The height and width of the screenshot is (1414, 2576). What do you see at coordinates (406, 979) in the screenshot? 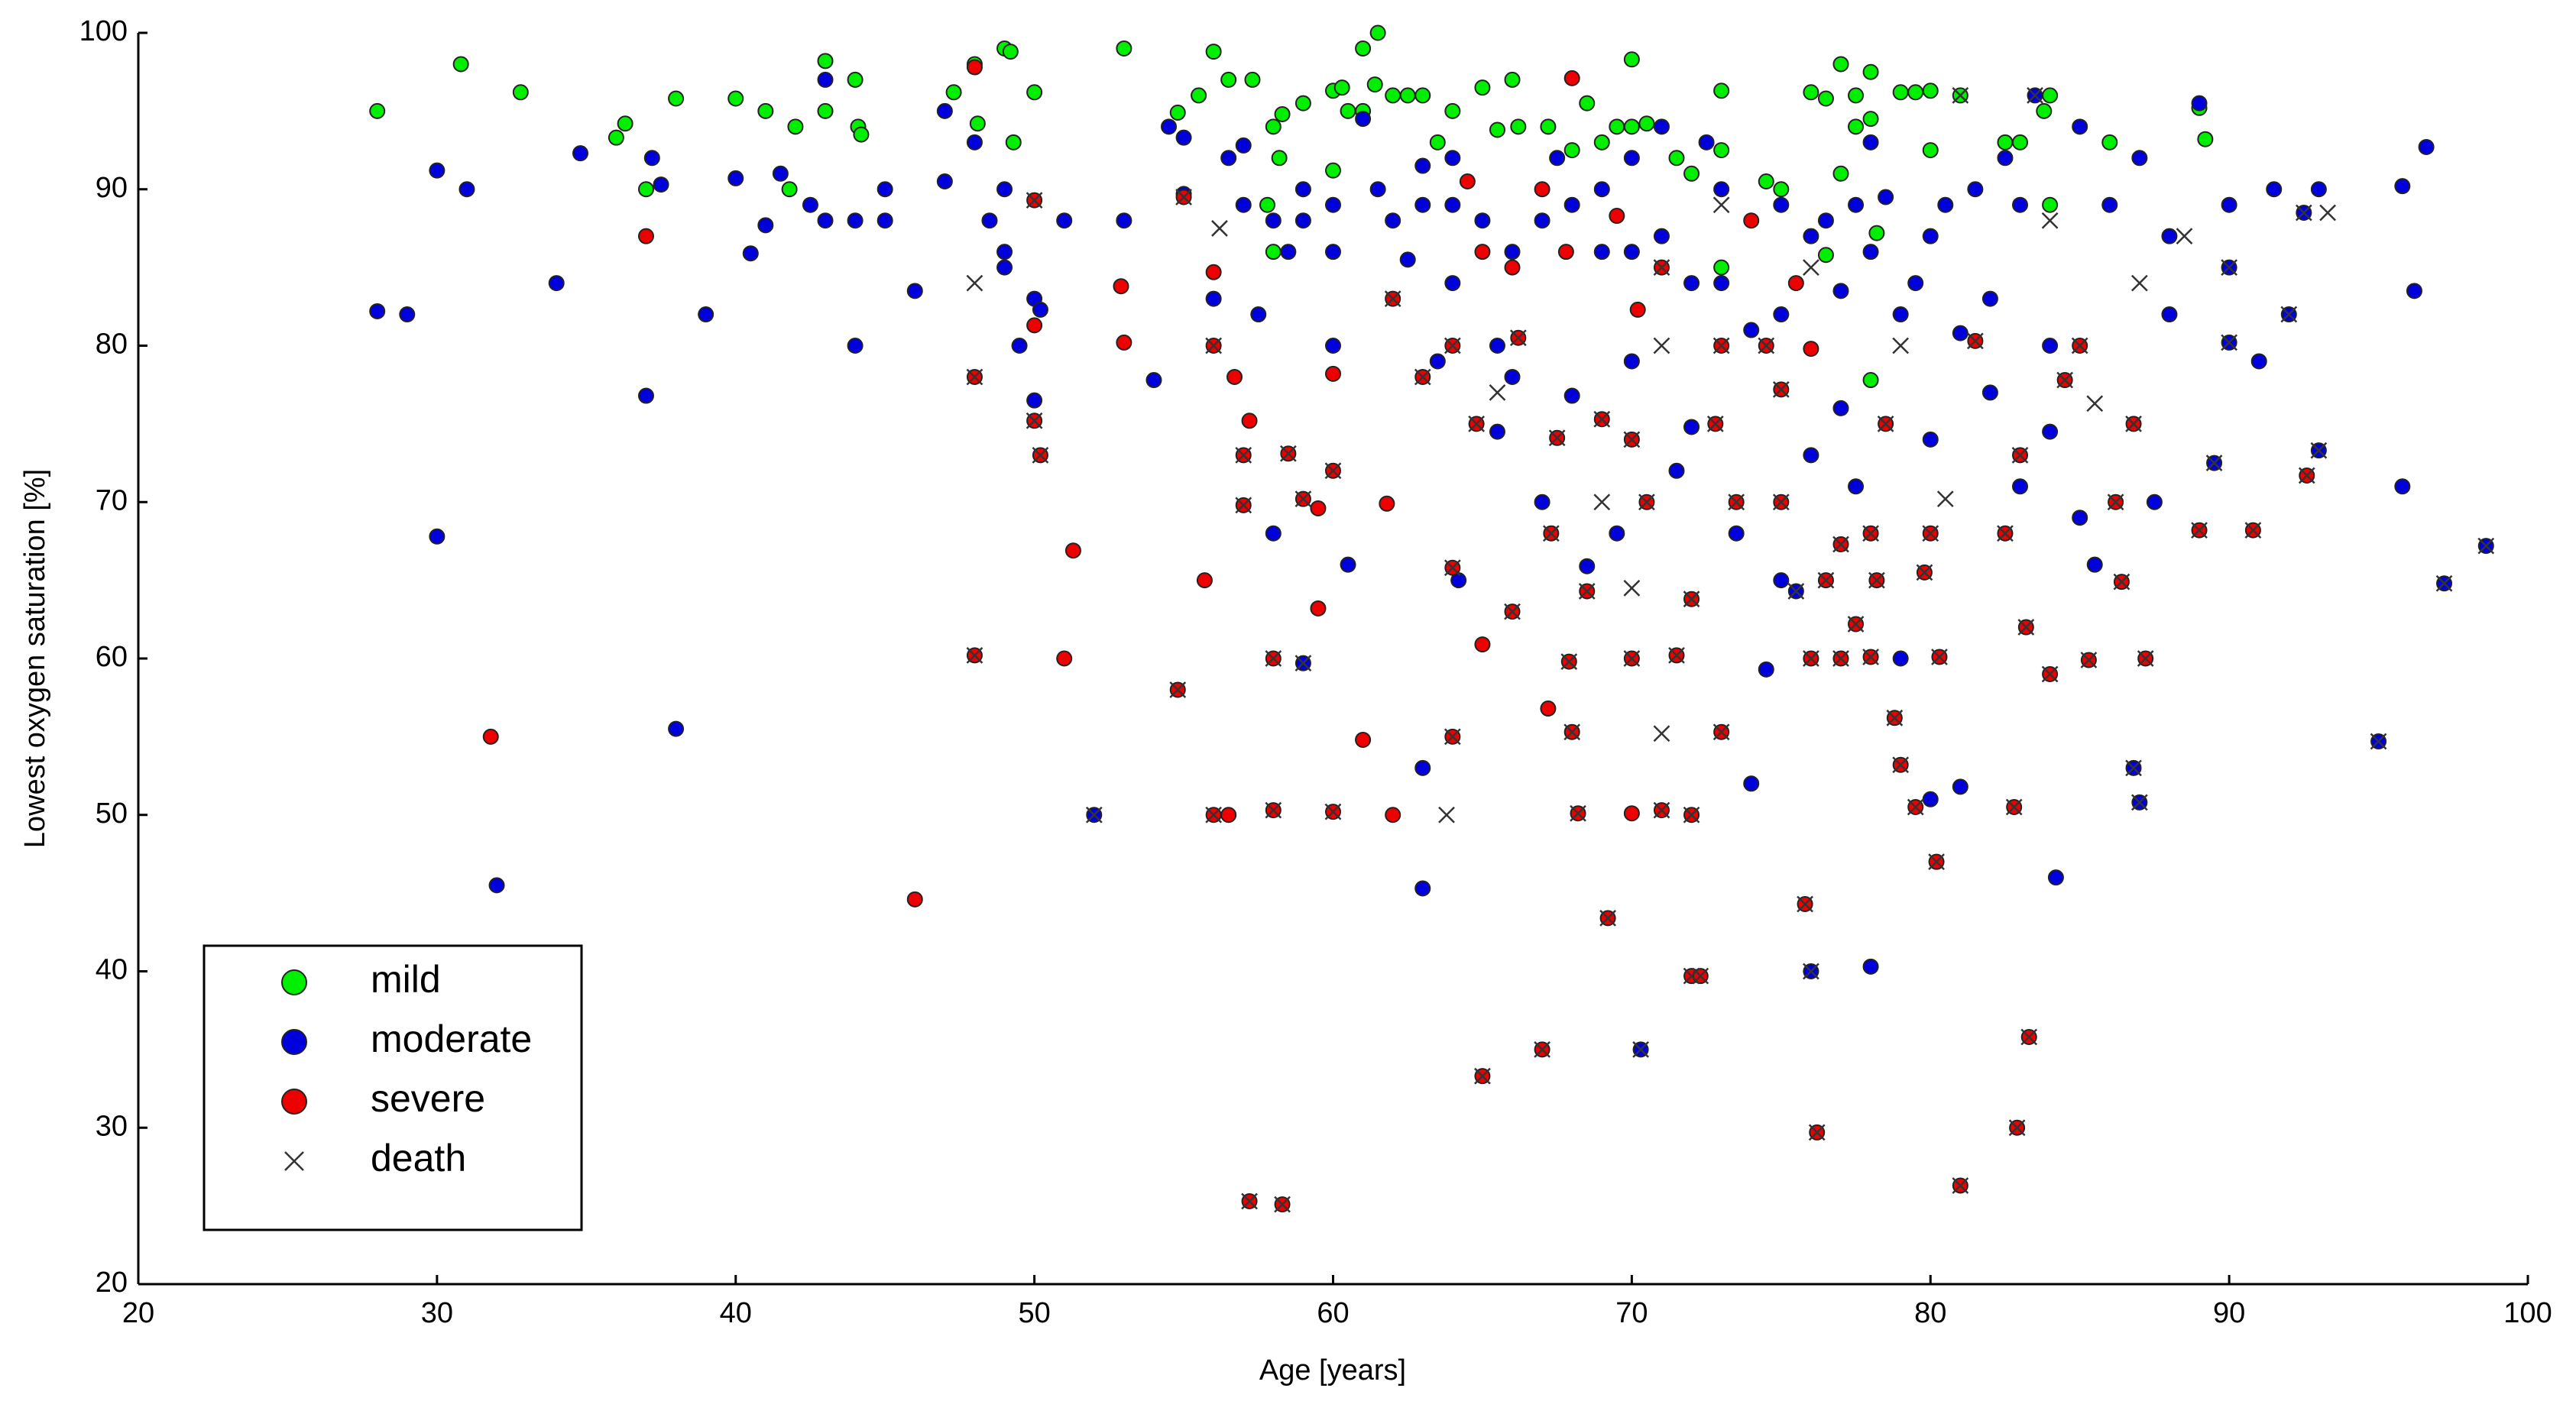
I see `legend-label: mild` at bounding box center [406, 979].